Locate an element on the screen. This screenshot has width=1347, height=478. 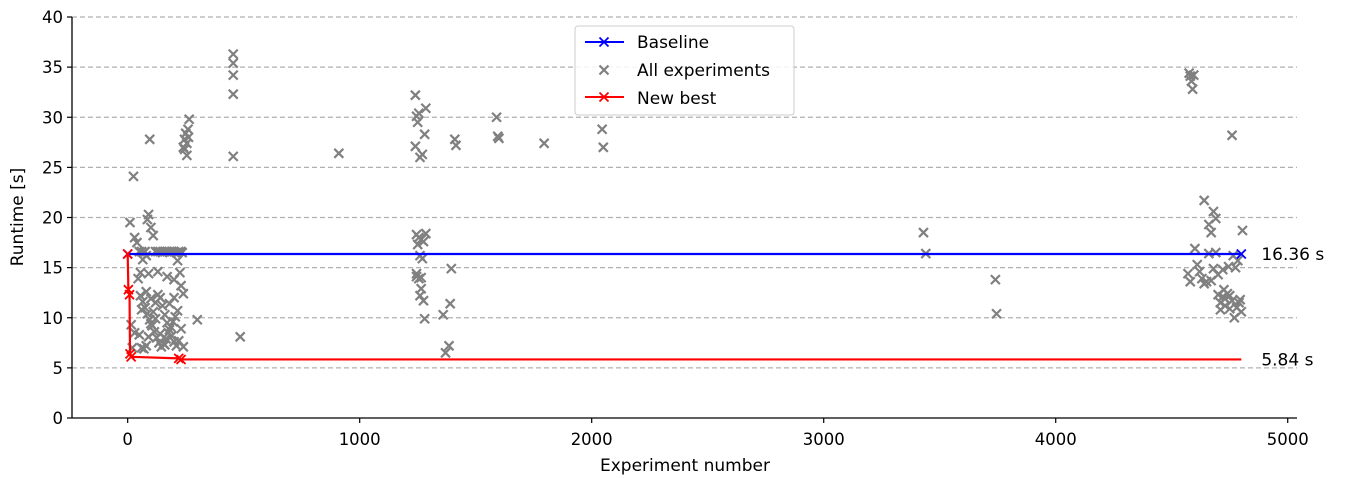
legend-baseline-marker is located at coordinates (604, 42).